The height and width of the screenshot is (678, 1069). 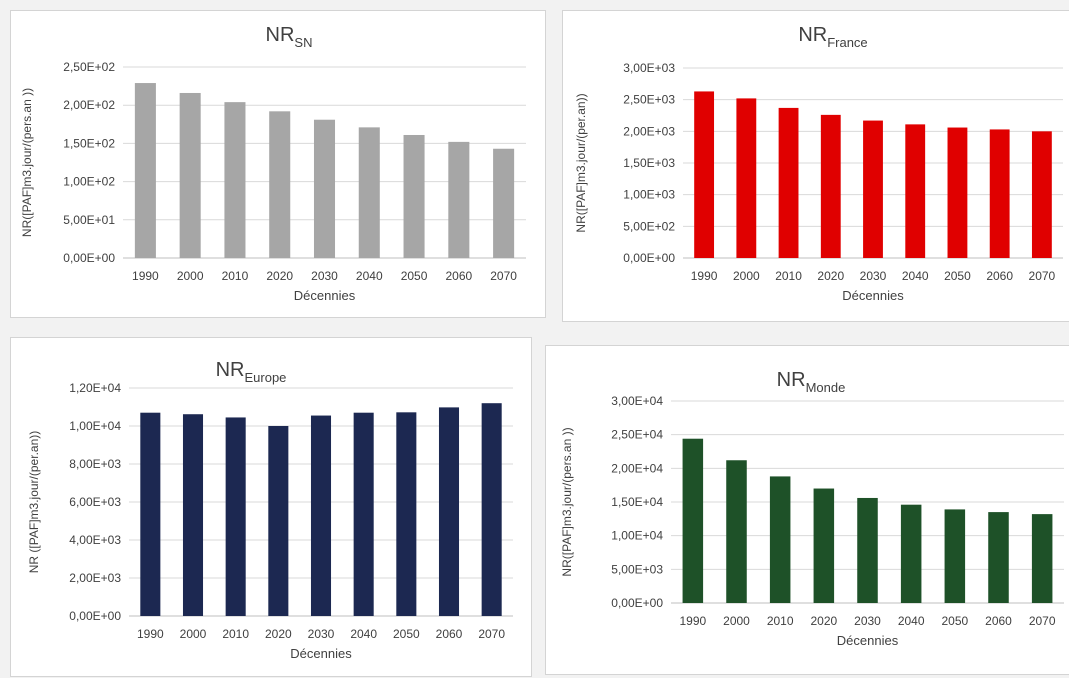 What do you see at coordinates (637, 468) in the screenshot?
I see `y-tick-label: 2,00E+04` at bounding box center [637, 468].